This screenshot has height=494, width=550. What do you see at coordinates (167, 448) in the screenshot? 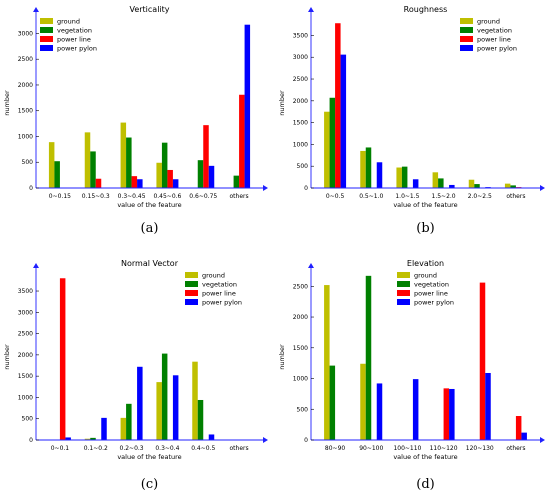
I see `x-tick-label: 0.3~0.4` at bounding box center [167, 448].